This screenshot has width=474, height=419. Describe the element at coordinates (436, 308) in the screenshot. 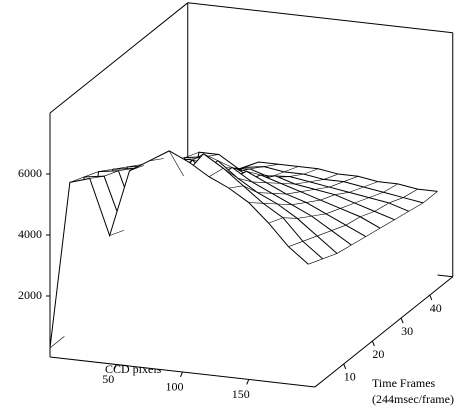

I see `y-tick-label: 40` at that location.